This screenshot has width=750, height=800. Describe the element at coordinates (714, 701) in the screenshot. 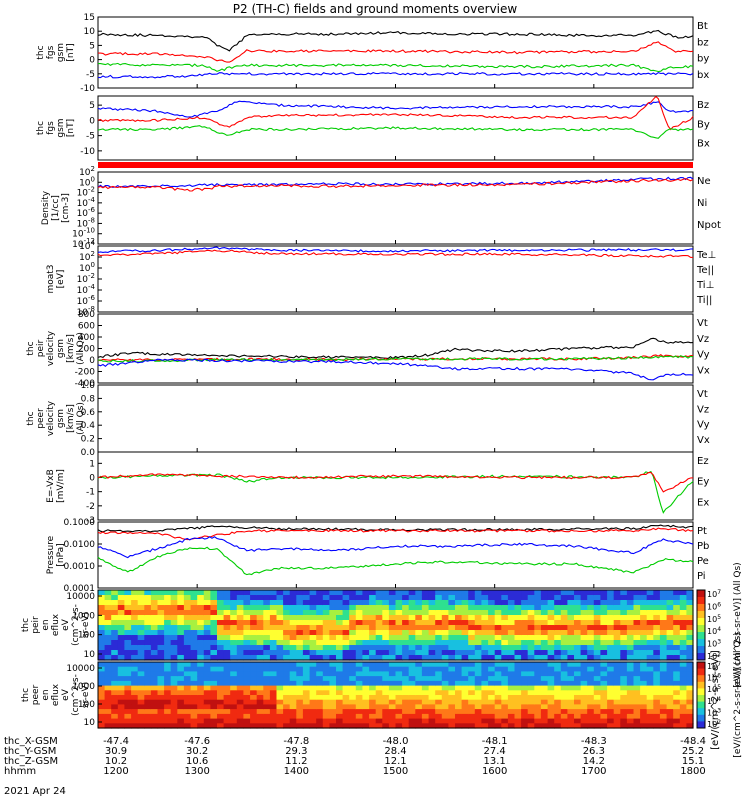

I see `colorbar-tick-label: 104` at that location.